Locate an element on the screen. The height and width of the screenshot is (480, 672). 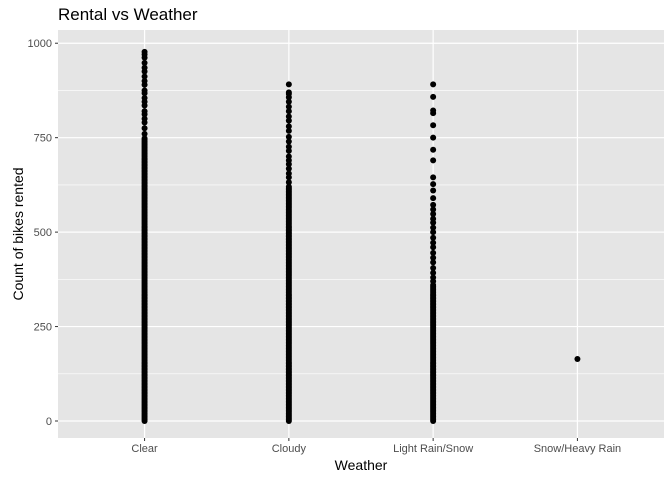
y-axis-title: Count of bikes rented is located at coordinates (18, 233).